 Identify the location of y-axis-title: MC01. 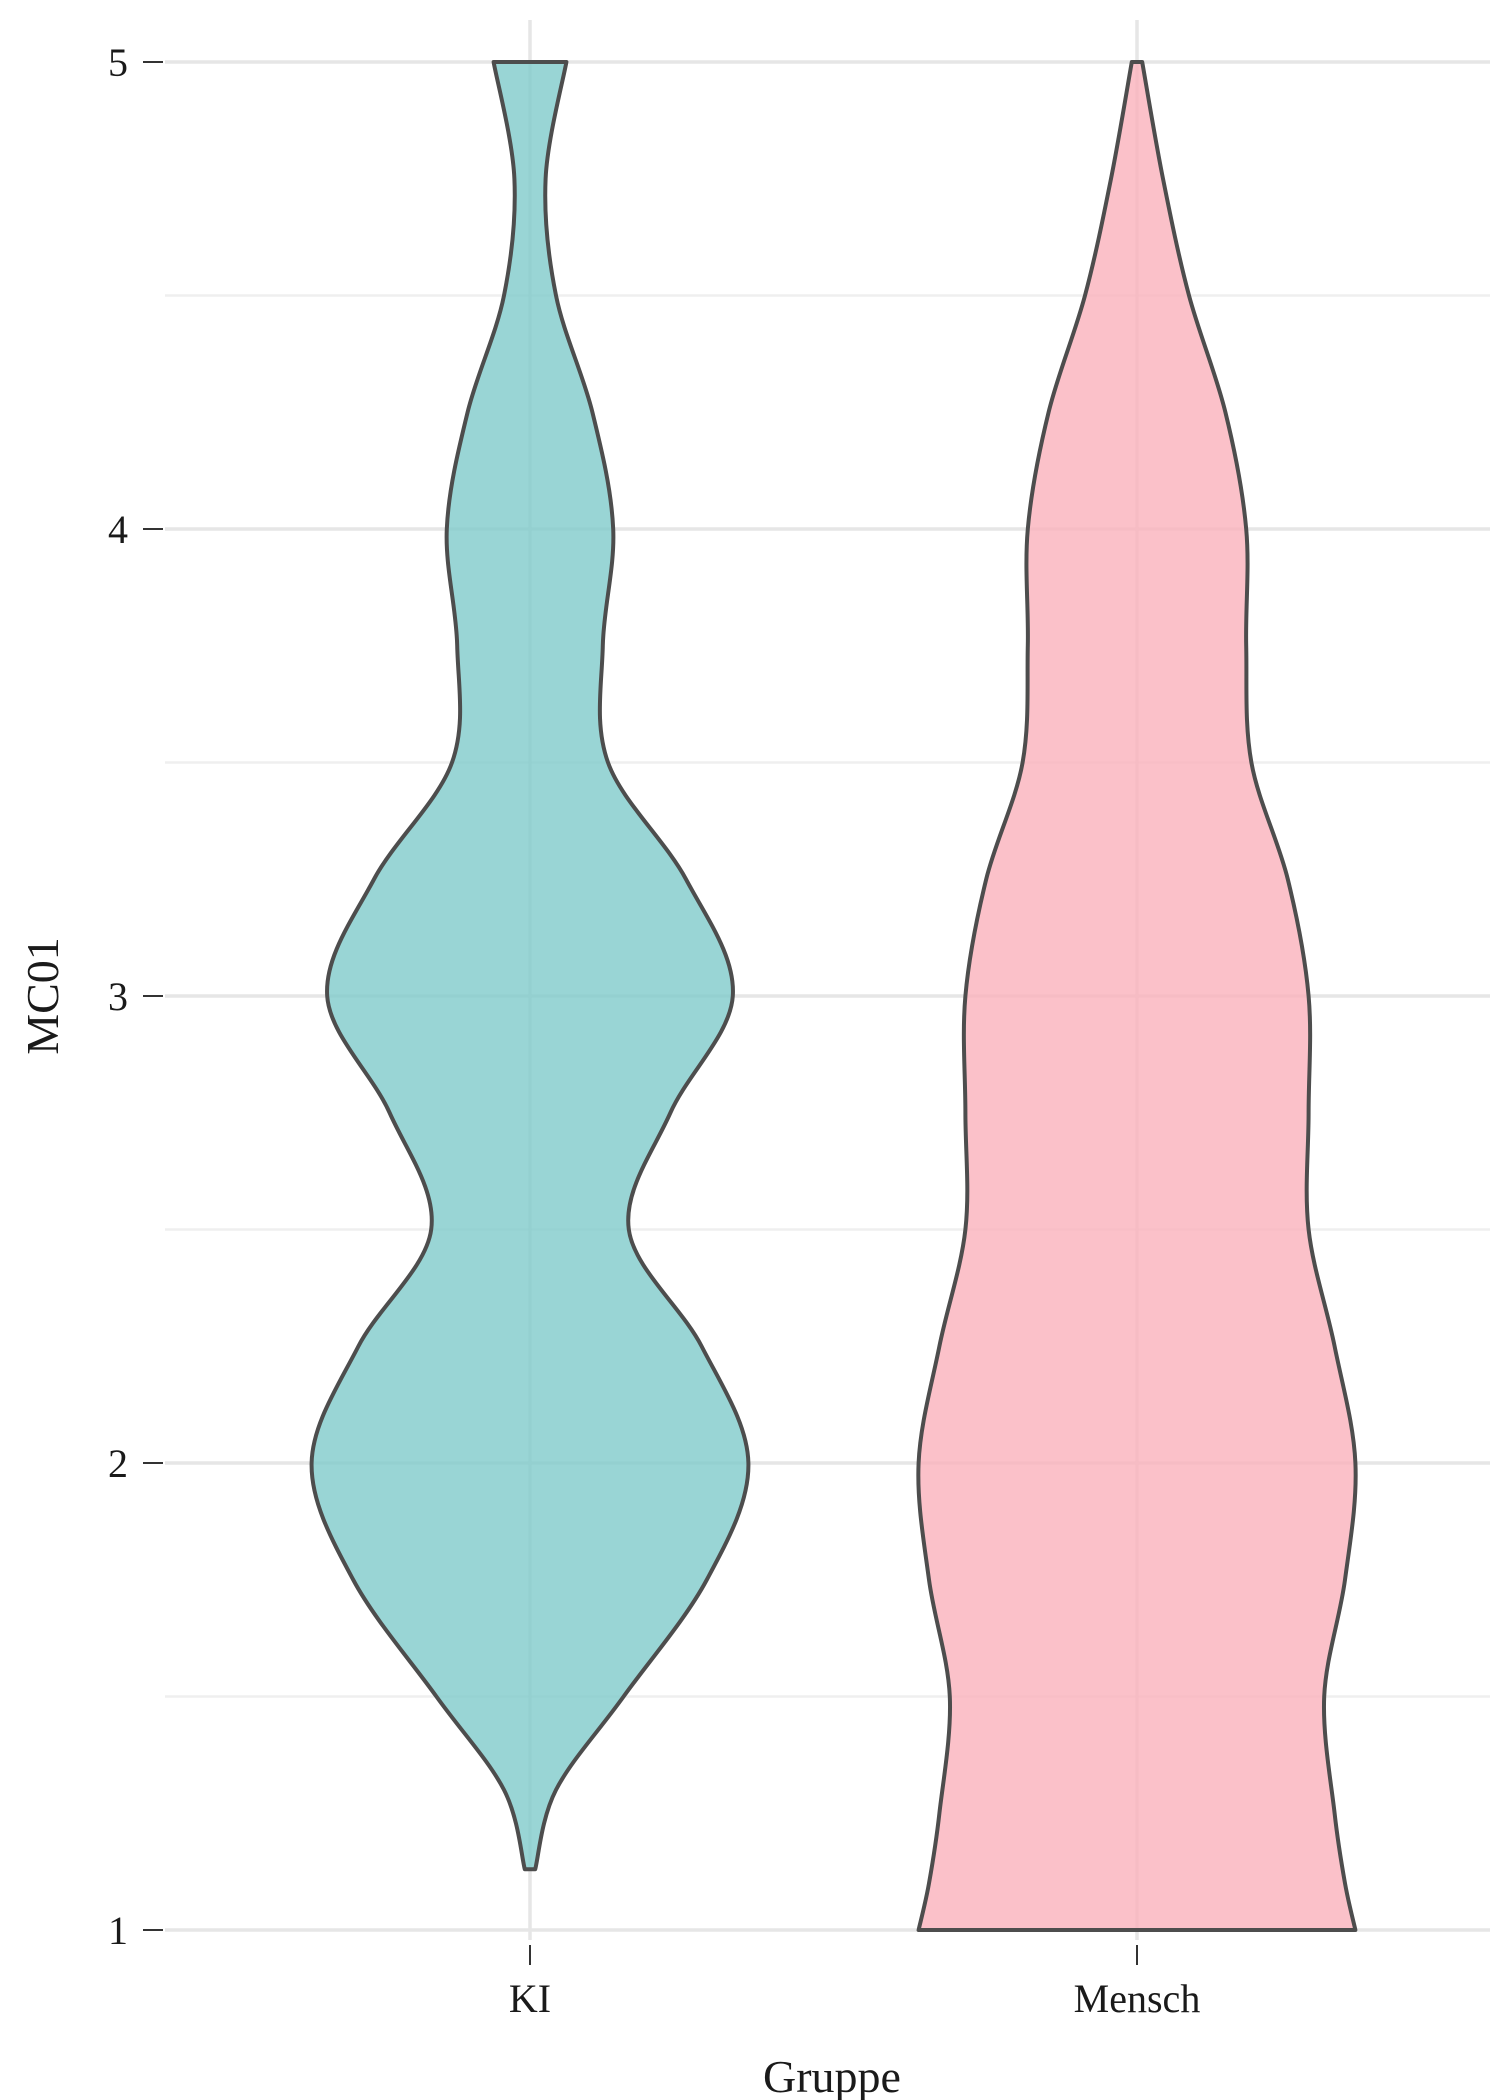
(42, 996).